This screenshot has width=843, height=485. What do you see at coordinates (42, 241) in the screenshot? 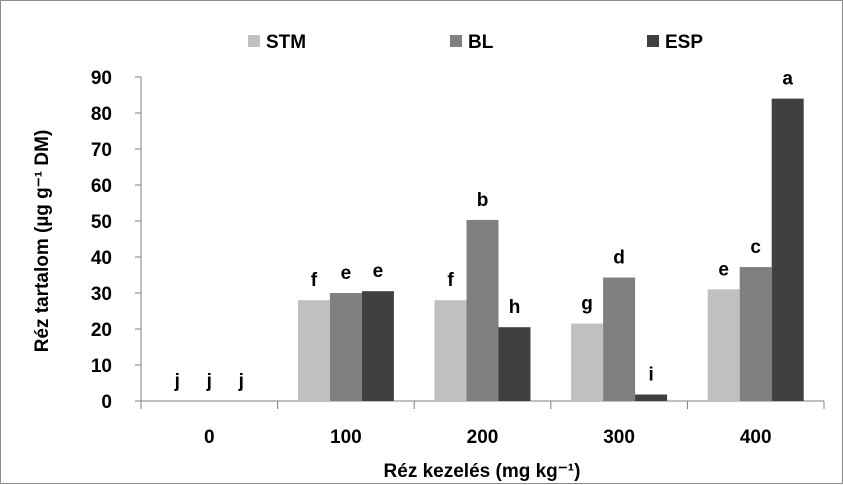
I see `y-axis-title: Réz tartalom (µg g⁻¹ DM)` at bounding box center [42, 241].